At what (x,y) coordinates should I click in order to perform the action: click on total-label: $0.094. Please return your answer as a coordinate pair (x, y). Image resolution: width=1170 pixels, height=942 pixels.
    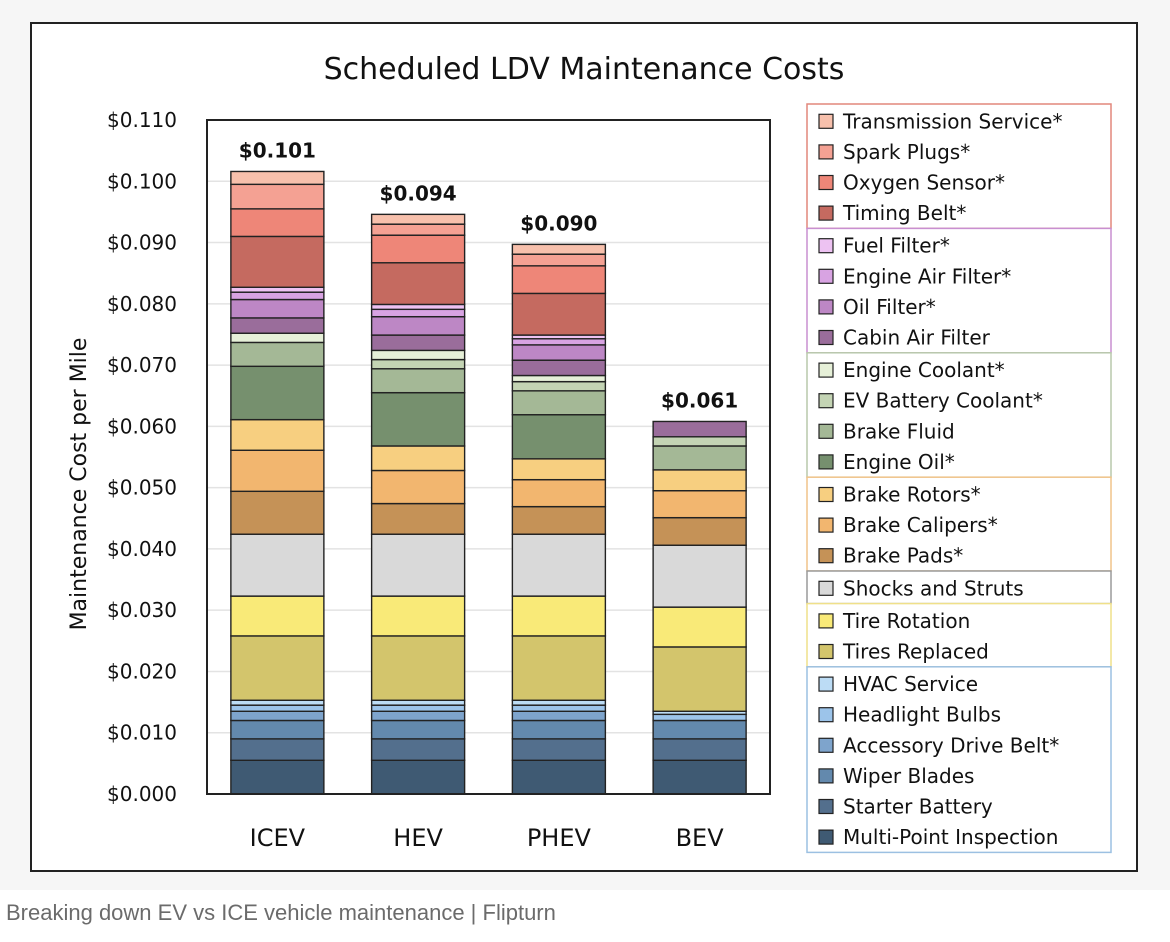
    Looking at the image, I should click on (418, 193).